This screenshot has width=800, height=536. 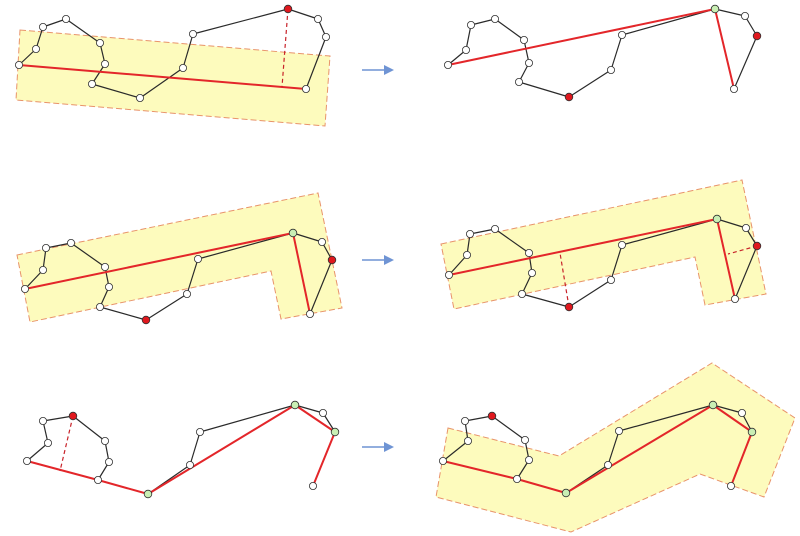 I want to click on step-1-right-panel, so click(x=602, y=53).